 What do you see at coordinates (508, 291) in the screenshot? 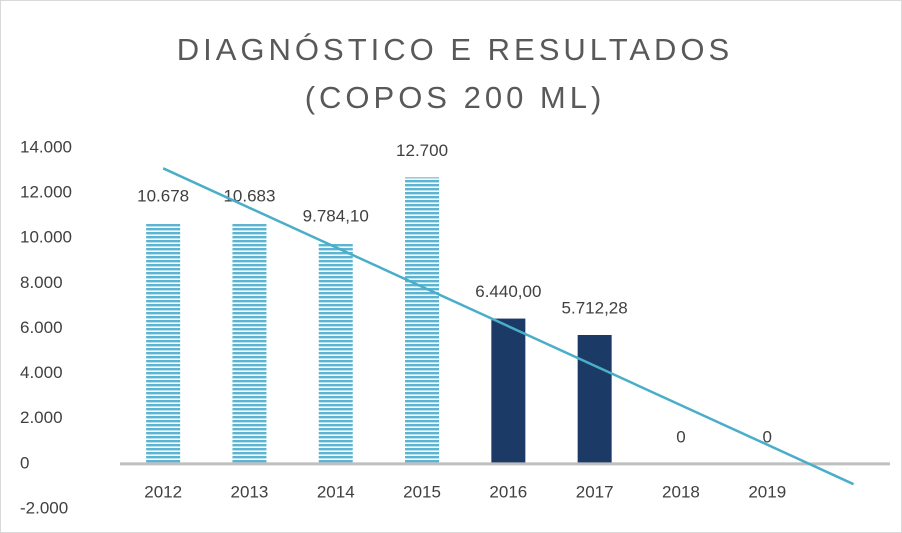
I see `data-label: 6.440,00` at bounding box center [508, 291].